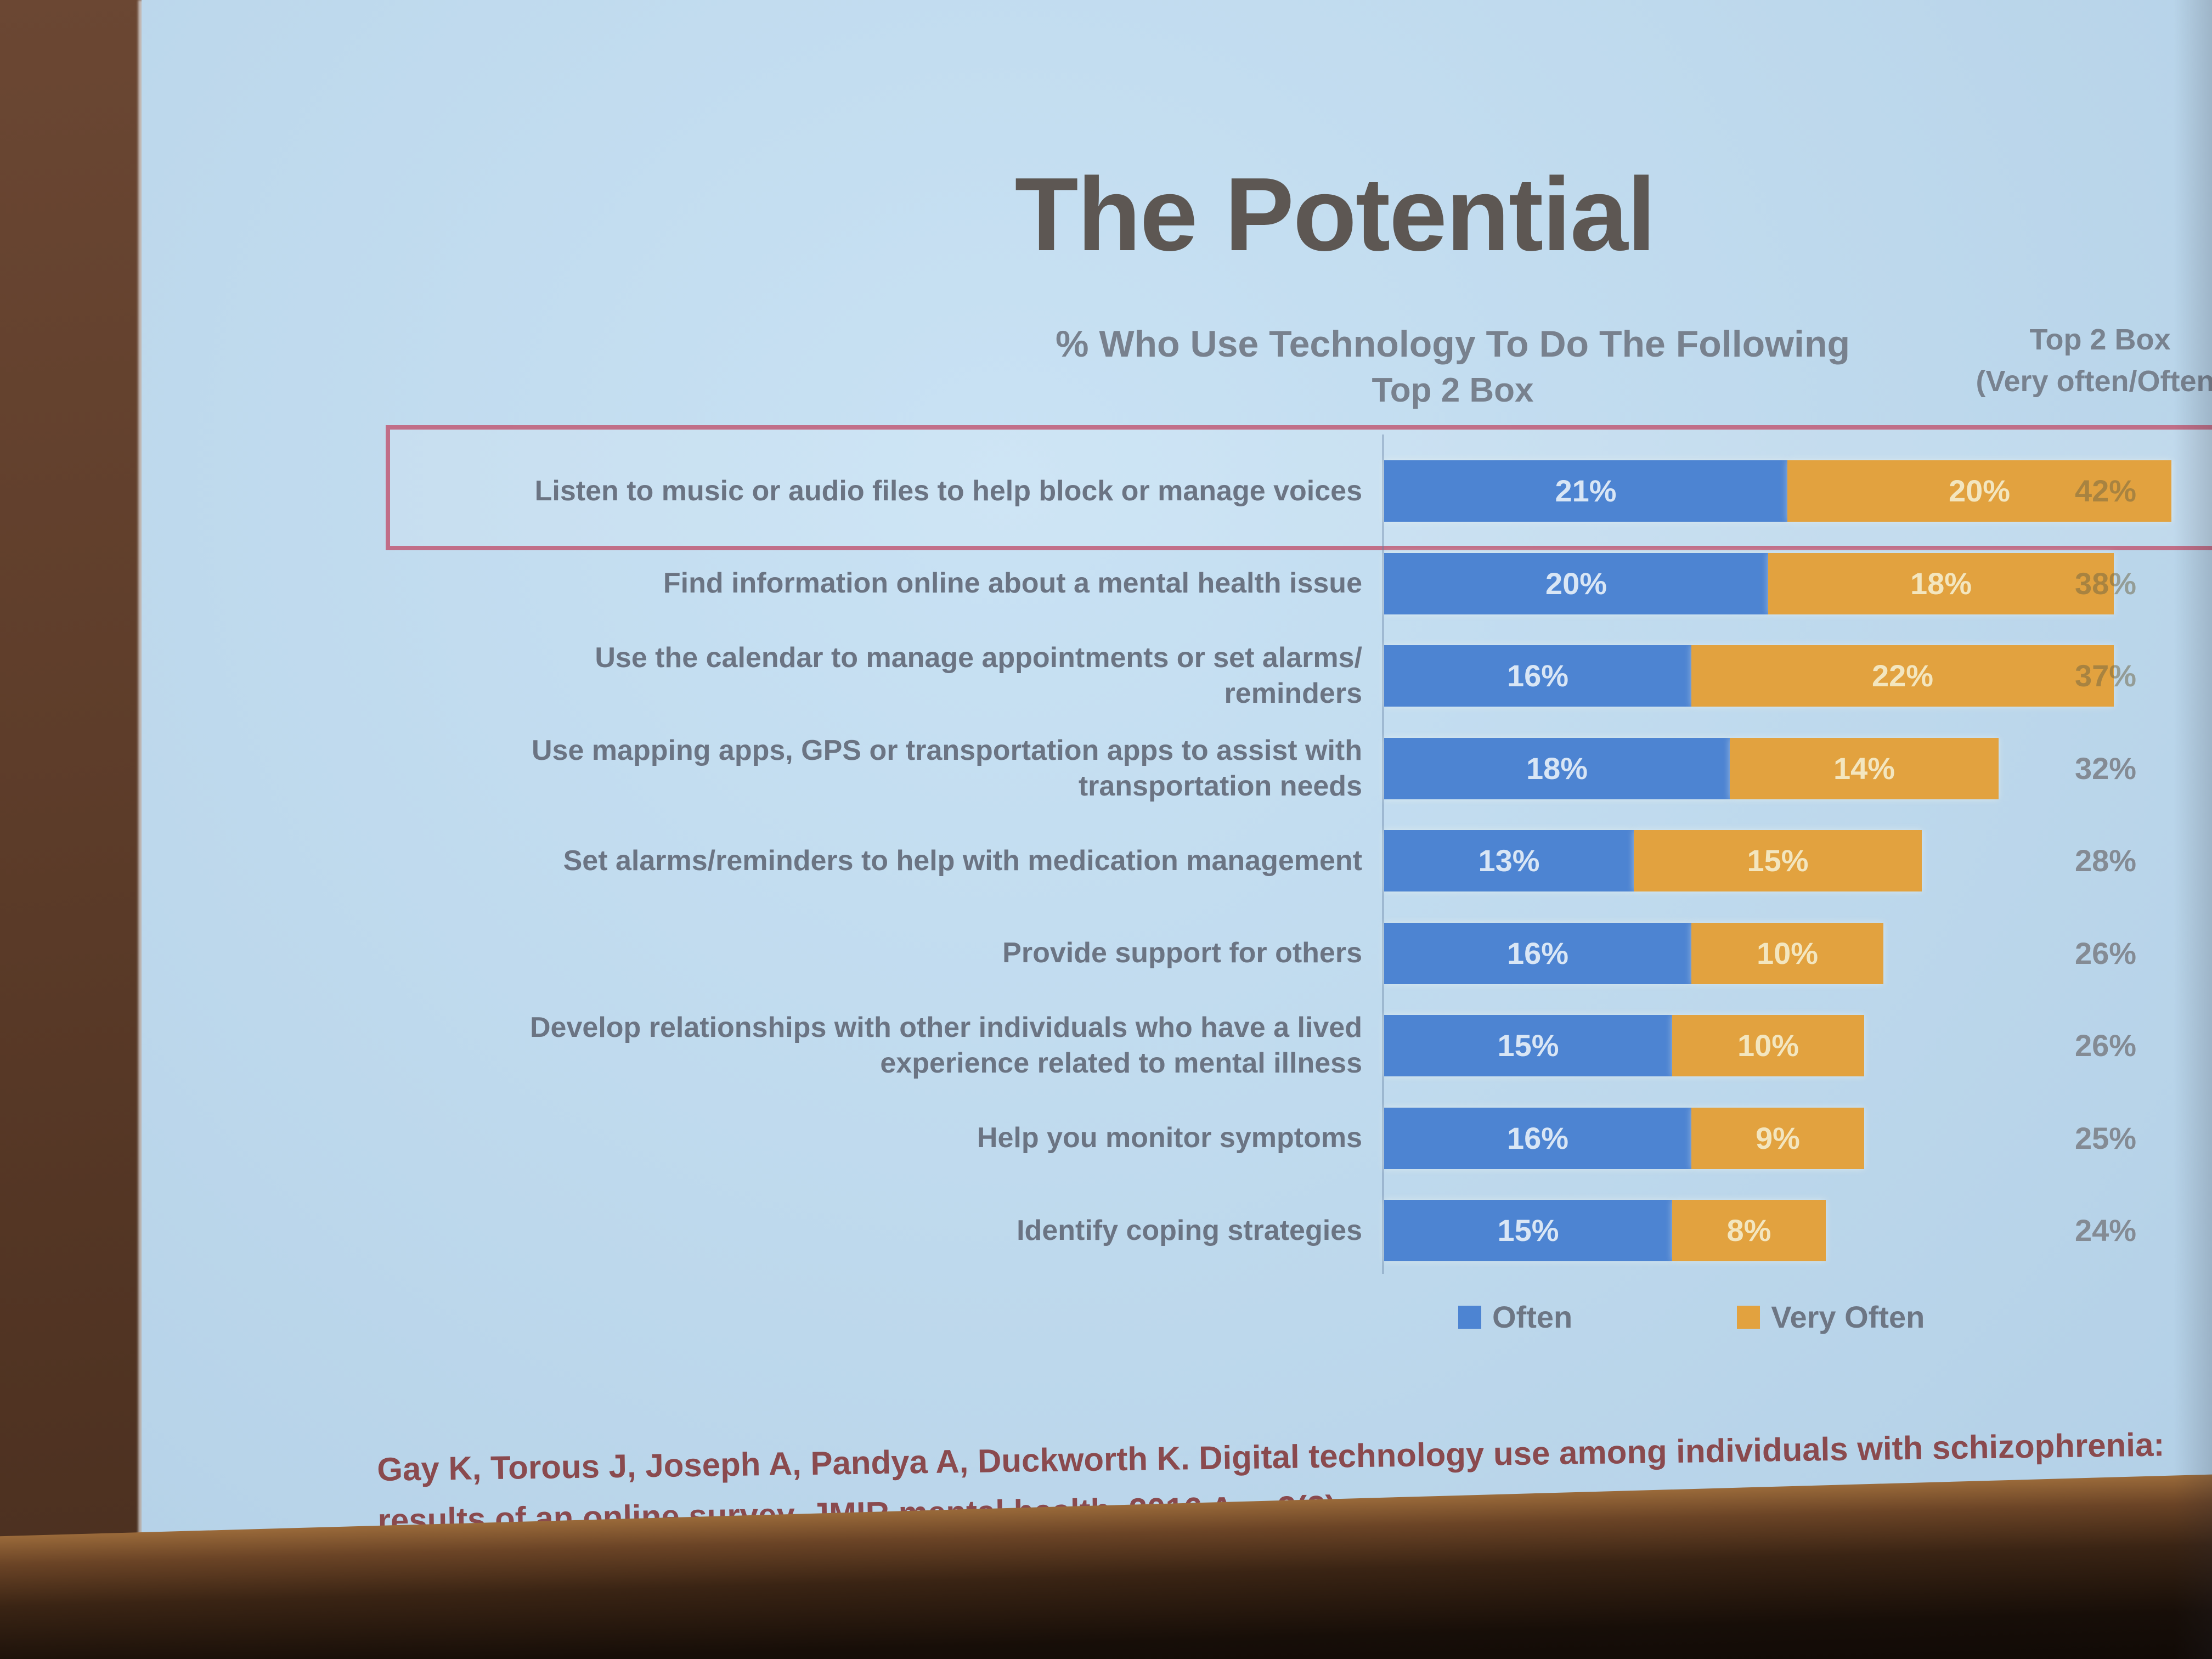 The width and height of the screenshot is (2212, 1659). I want to click on chart-row: Identify coping strategies 15% 8% 24%, so click(1177, 1231).